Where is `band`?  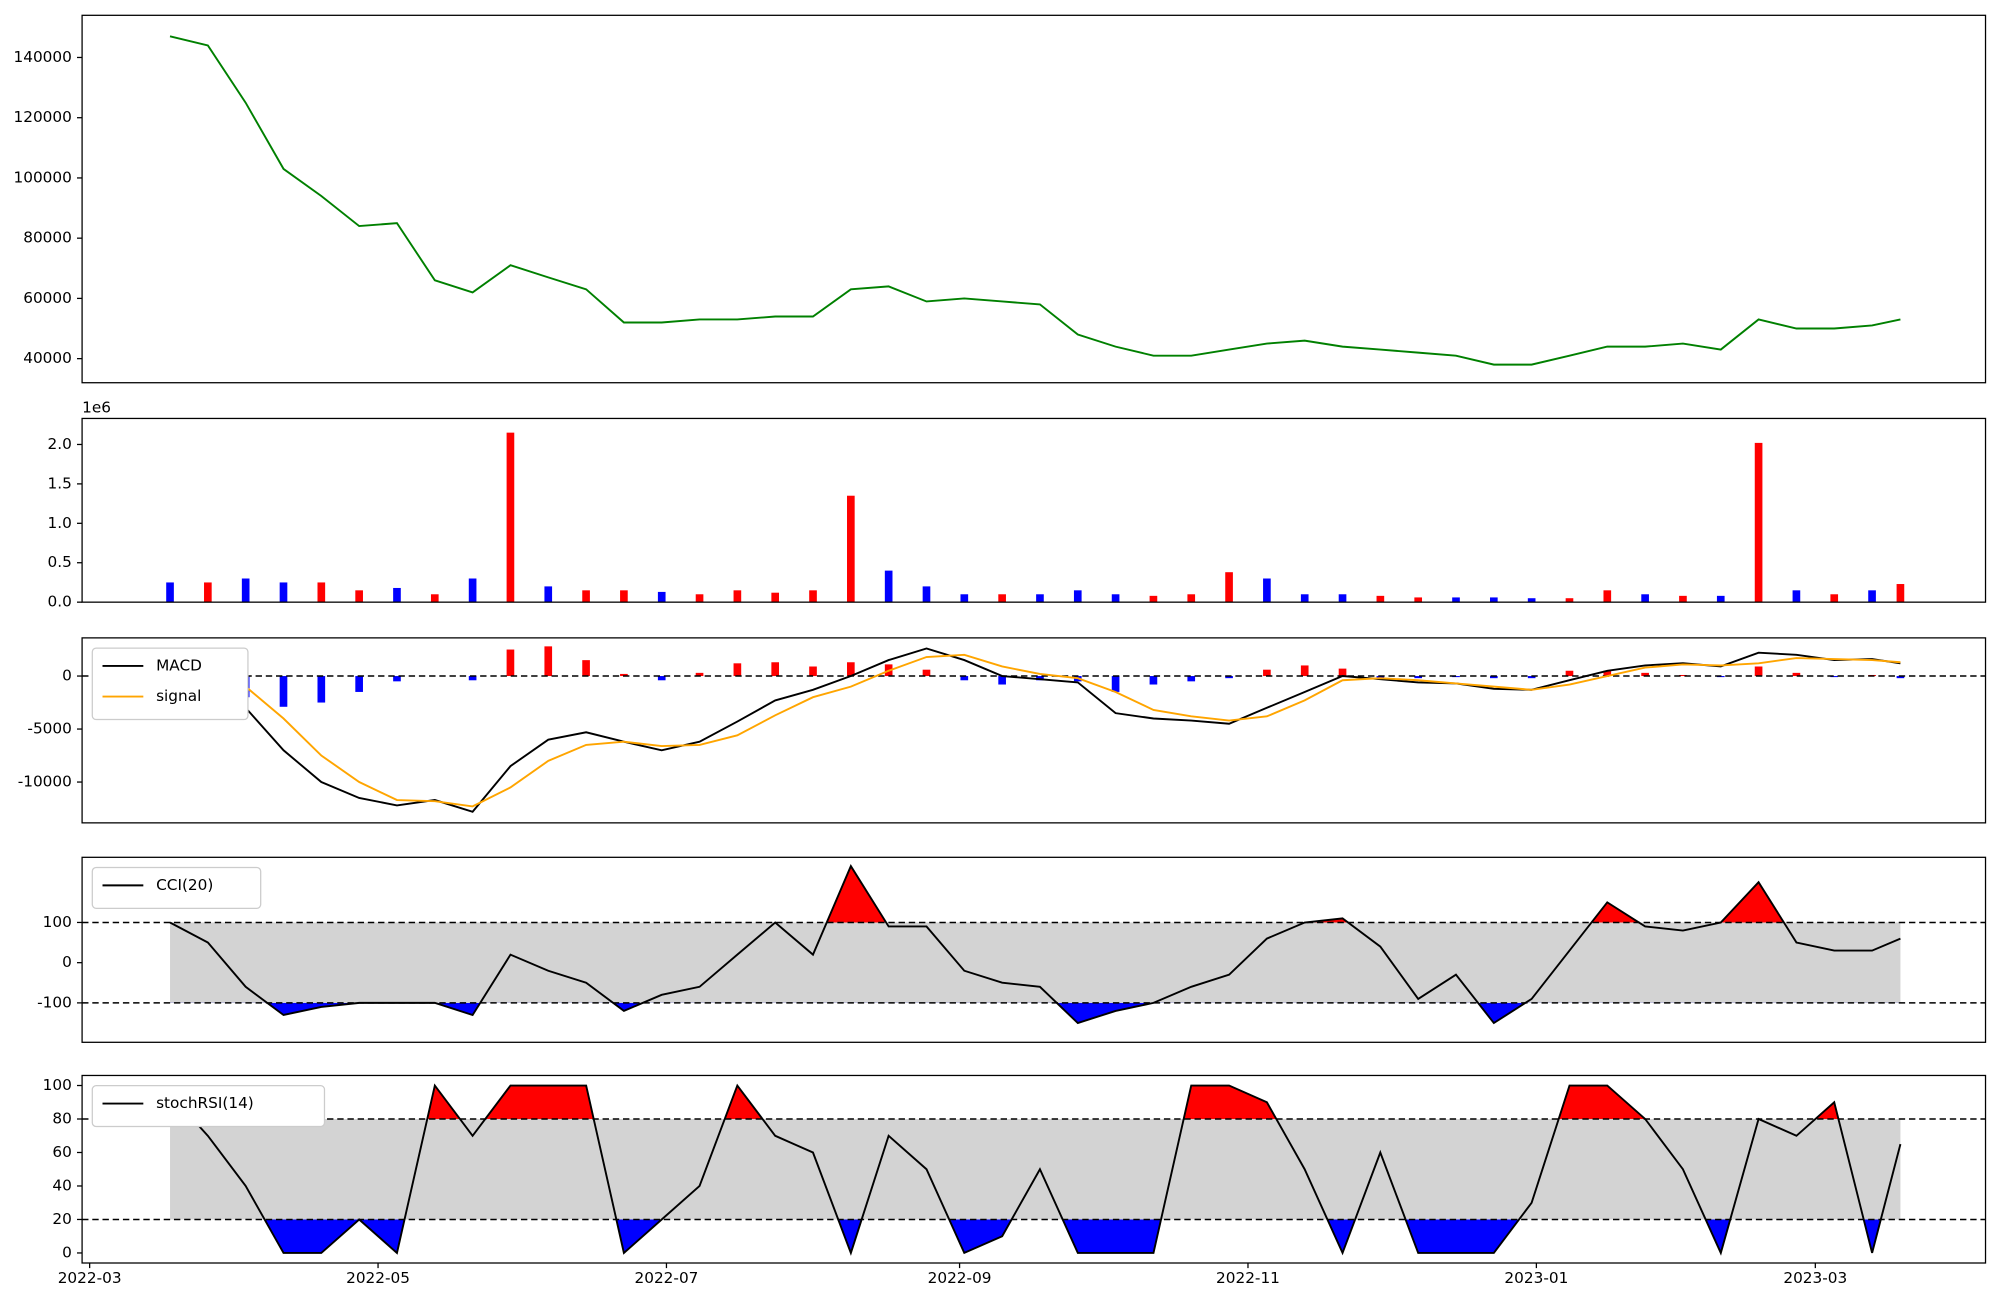
band is located at coordinates (1035, 1169).